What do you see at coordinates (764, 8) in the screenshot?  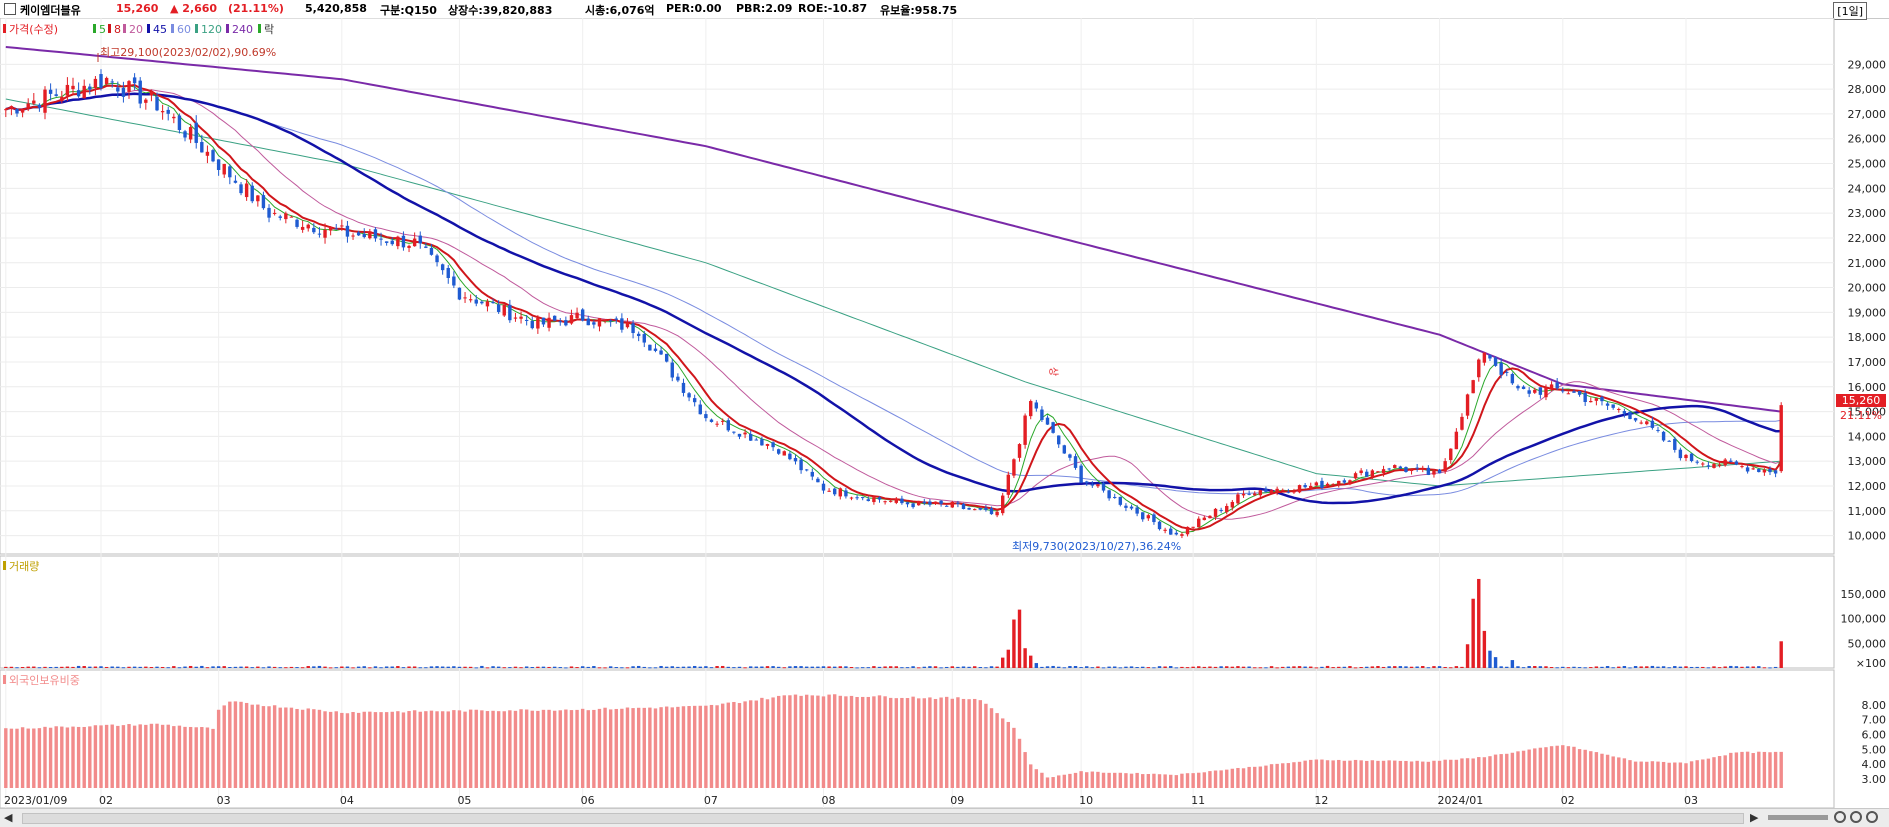 I see `pbr-value: PBR:2.09` at bounding box center [764, 8].